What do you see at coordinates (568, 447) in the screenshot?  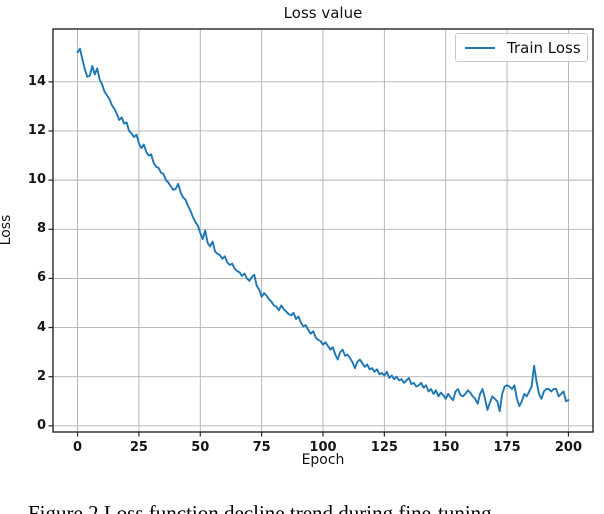 I see `x-tick-label: 200` at bounding box center [568, 447].